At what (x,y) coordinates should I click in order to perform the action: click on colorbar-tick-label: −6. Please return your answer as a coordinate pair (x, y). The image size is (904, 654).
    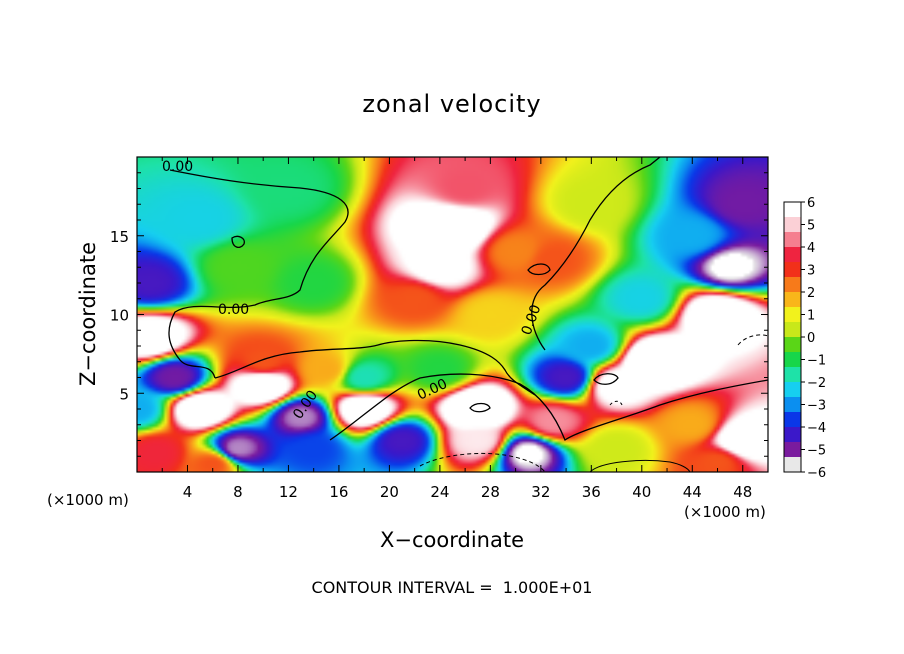
    Looking at the image, I should click on (816, 473).